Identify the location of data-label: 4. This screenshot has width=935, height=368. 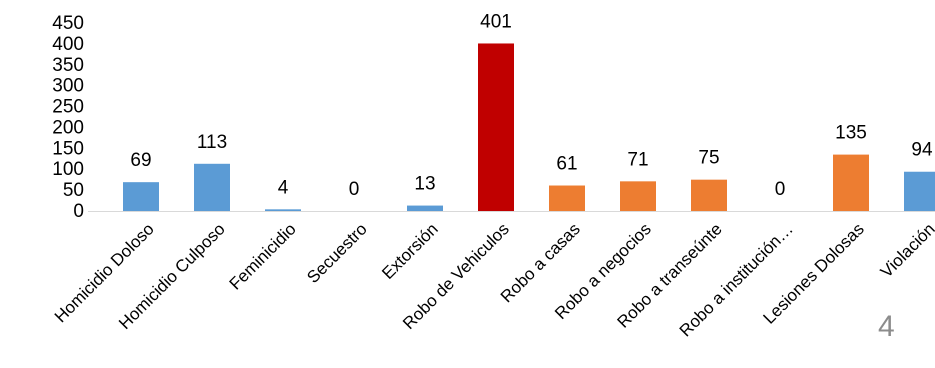
(283, 187).